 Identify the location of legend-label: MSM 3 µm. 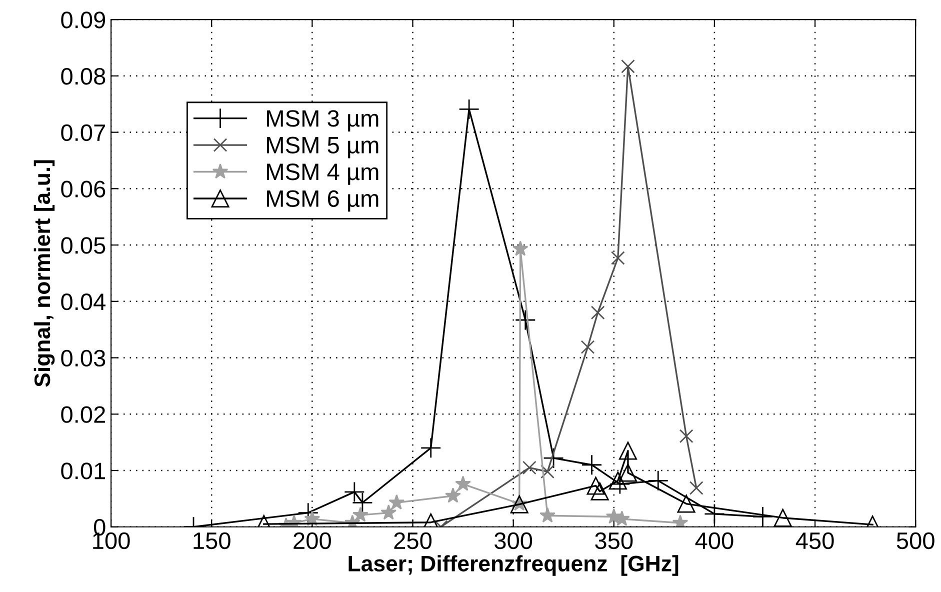
(322, 121).